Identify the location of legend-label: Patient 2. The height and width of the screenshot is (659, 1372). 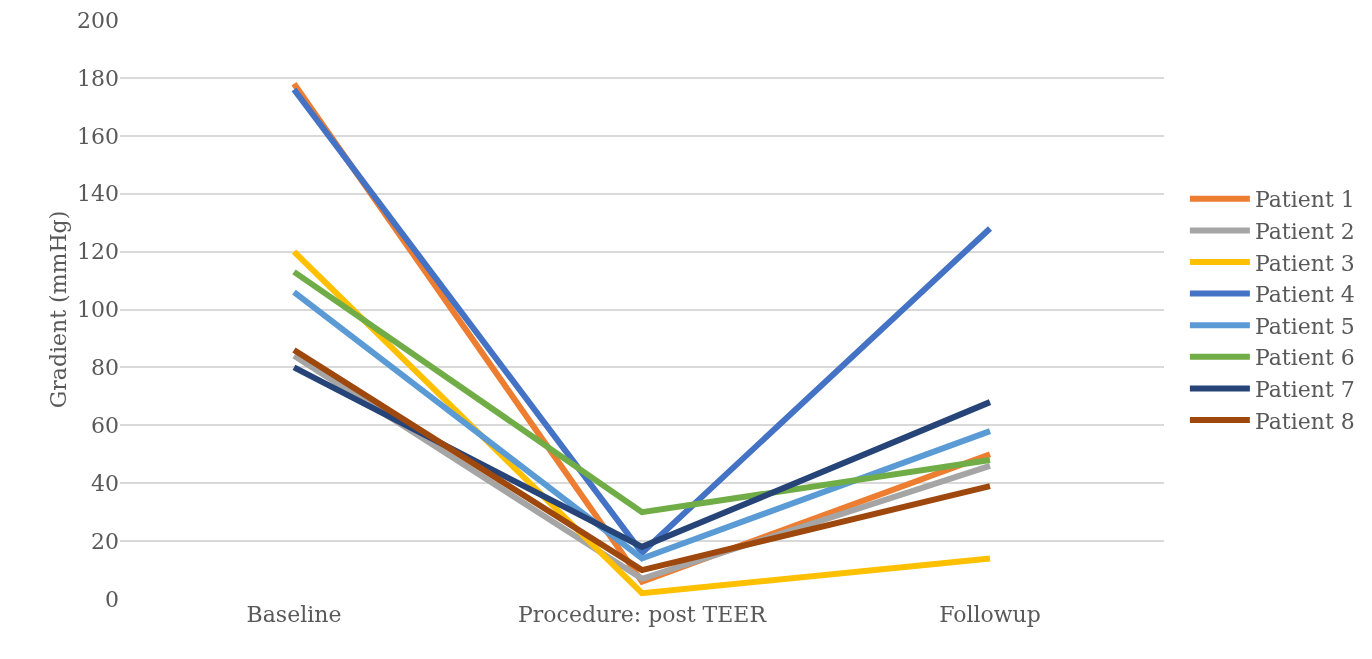
(1304, 231).